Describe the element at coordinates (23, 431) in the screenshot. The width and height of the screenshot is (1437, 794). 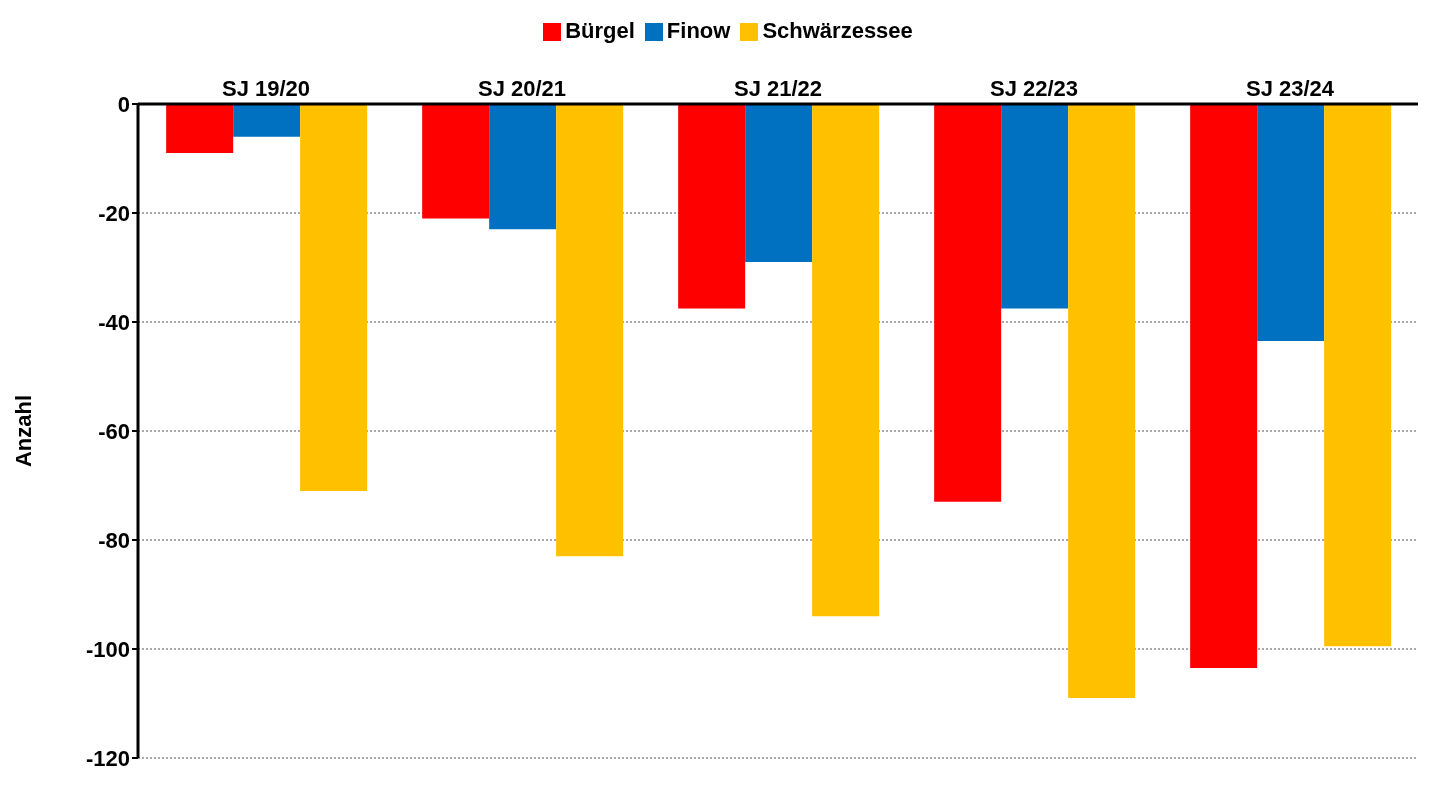
I see `y-axis-title: Anzahl` at that location.